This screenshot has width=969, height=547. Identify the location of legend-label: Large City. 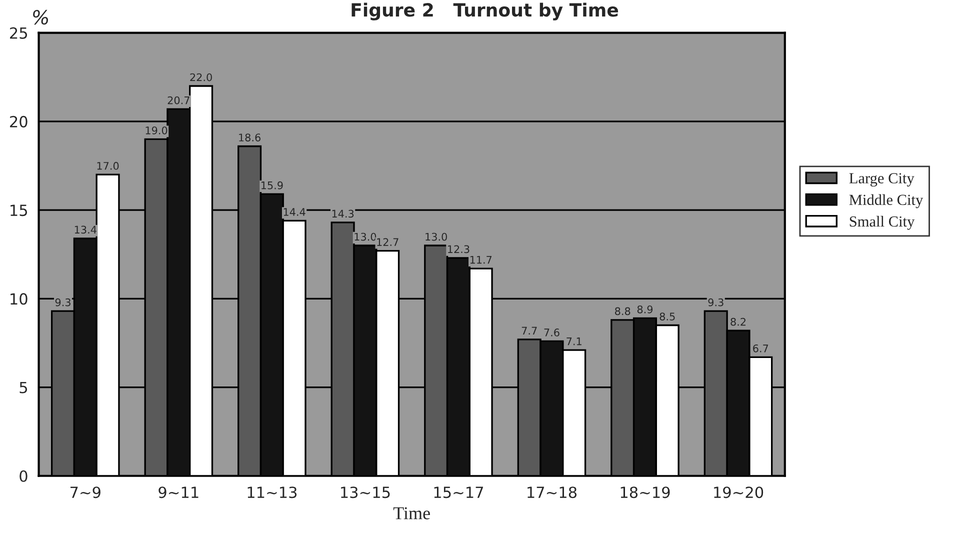
(881, 180).